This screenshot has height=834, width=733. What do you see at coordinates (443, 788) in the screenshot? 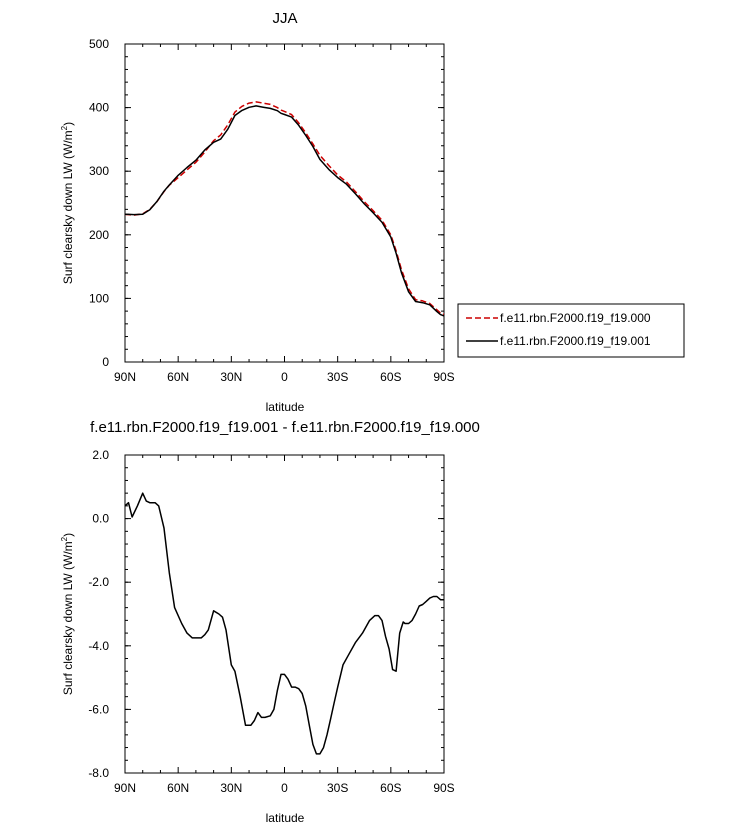
I see `bottom-x-tick-label: 90S` at bounding box center [443, 788].